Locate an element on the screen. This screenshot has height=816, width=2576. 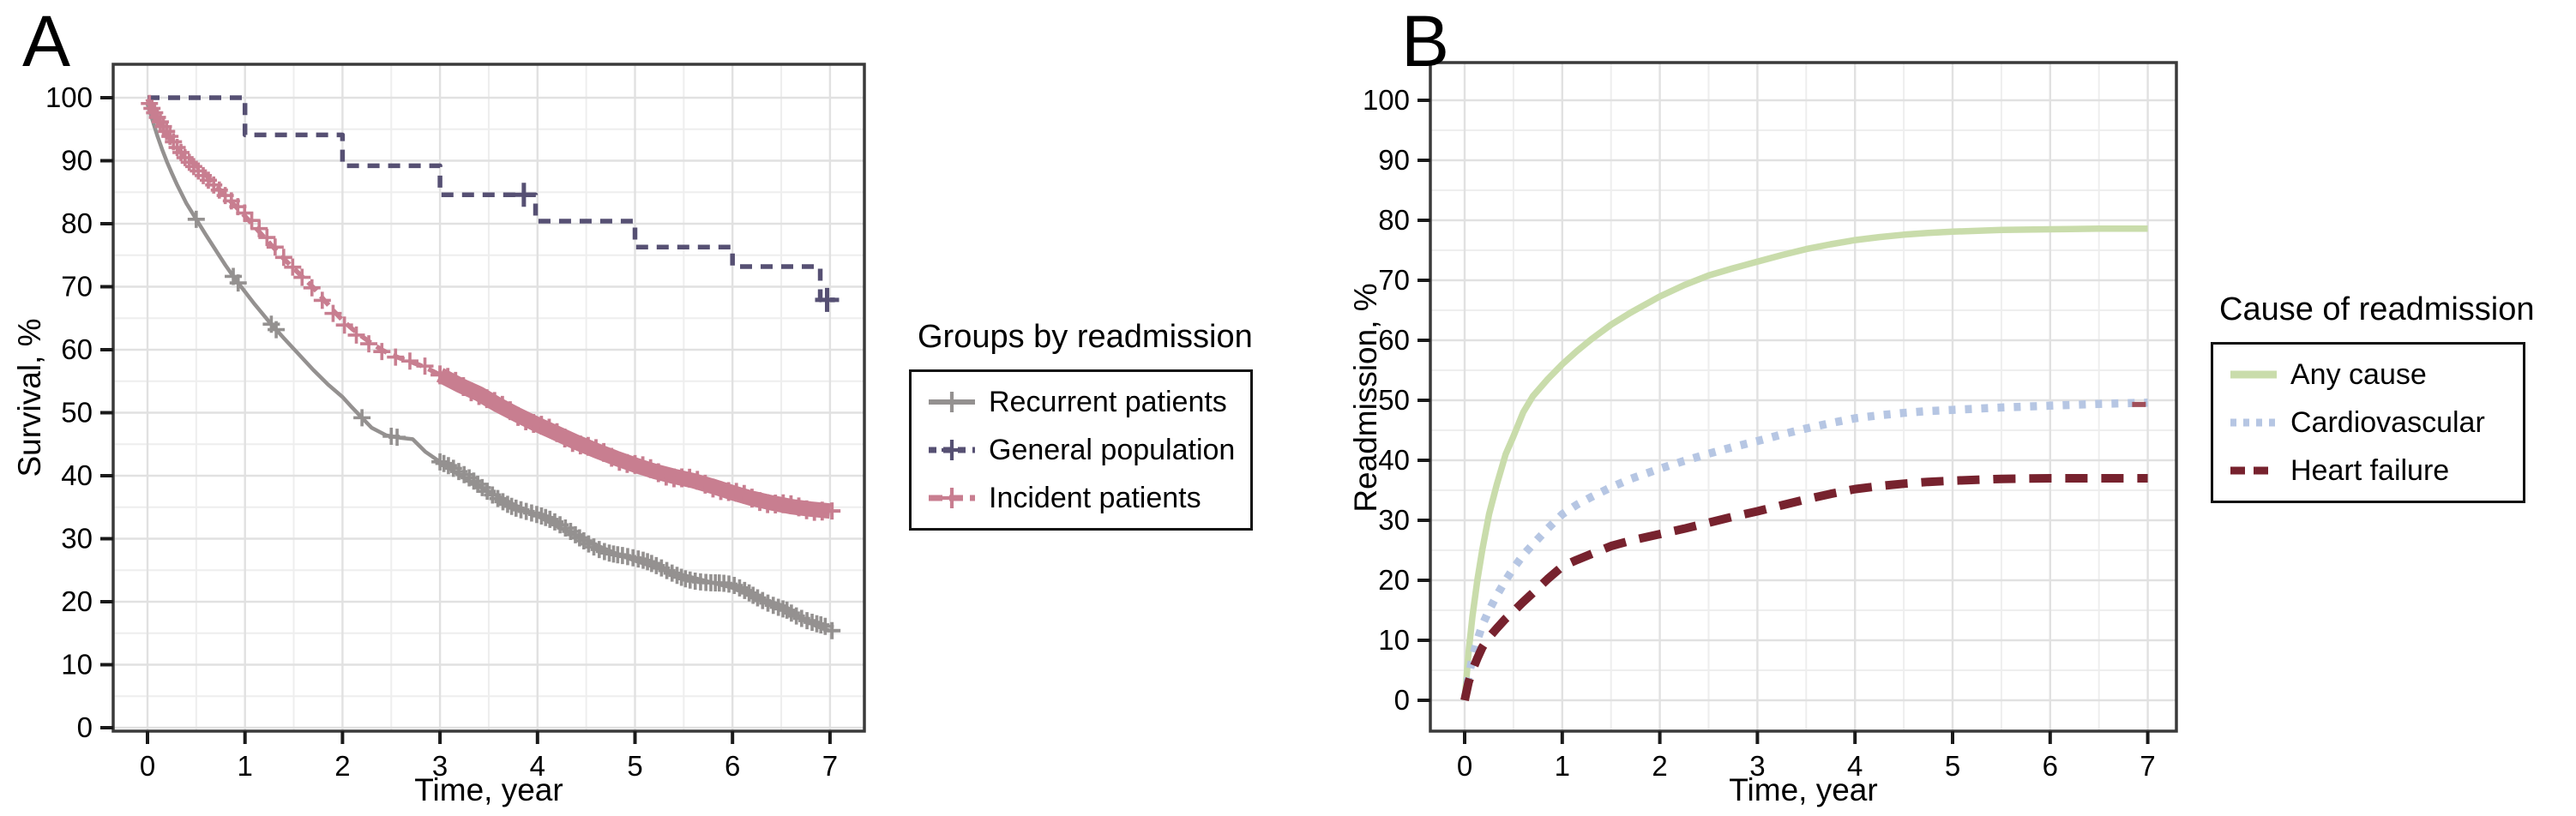
panel-a-y-tick-label: 90 is located at coordinates (77, 161).